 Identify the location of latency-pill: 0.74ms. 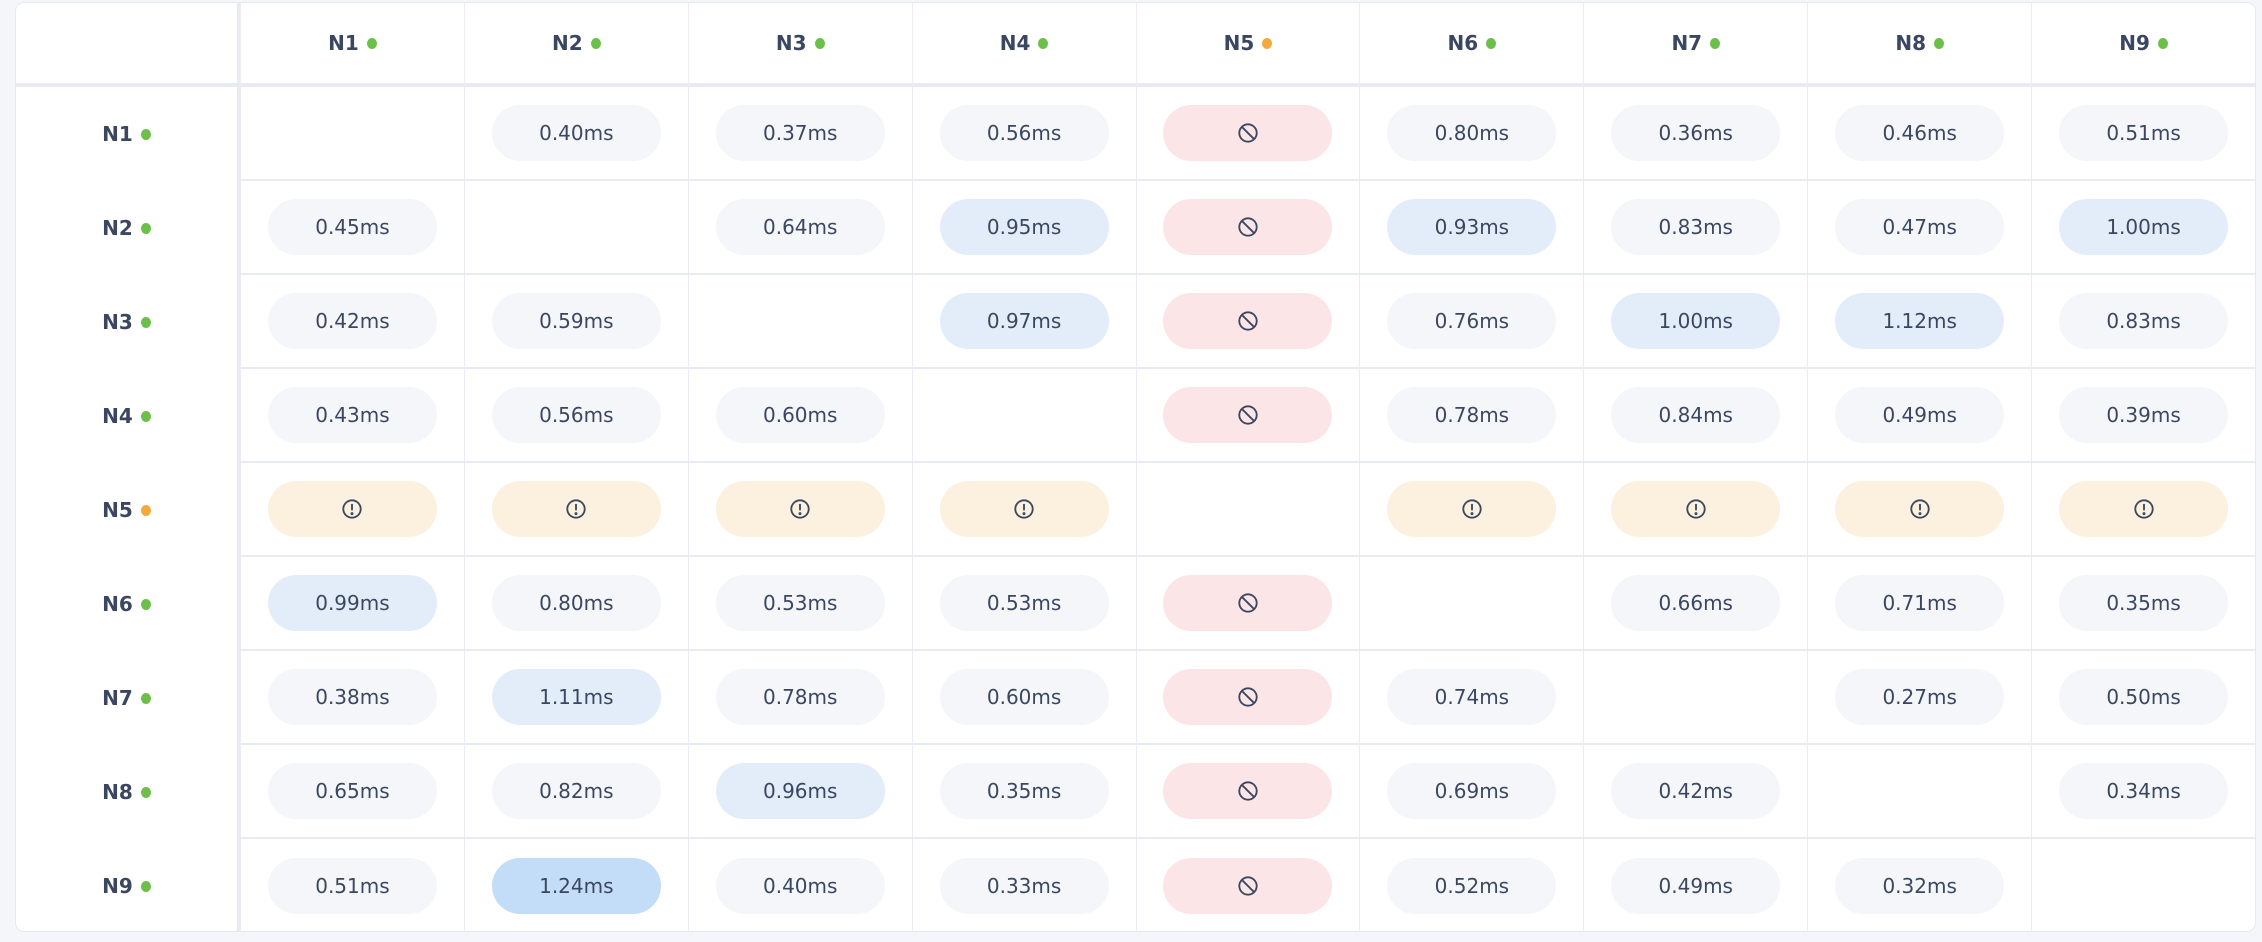
(1472, 697).